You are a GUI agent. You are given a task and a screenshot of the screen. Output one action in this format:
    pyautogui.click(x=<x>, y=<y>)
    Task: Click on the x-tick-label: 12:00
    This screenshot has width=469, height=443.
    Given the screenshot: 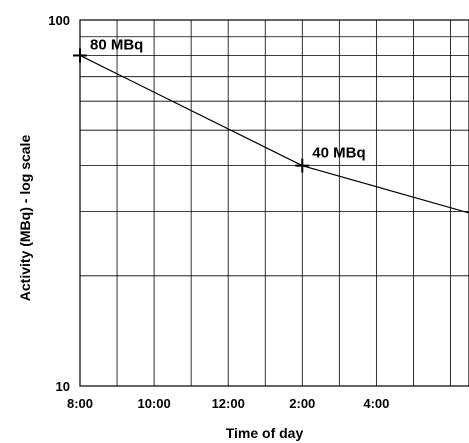 What is the action you would take?
    pyautogui.click(x=228, y=403)
    